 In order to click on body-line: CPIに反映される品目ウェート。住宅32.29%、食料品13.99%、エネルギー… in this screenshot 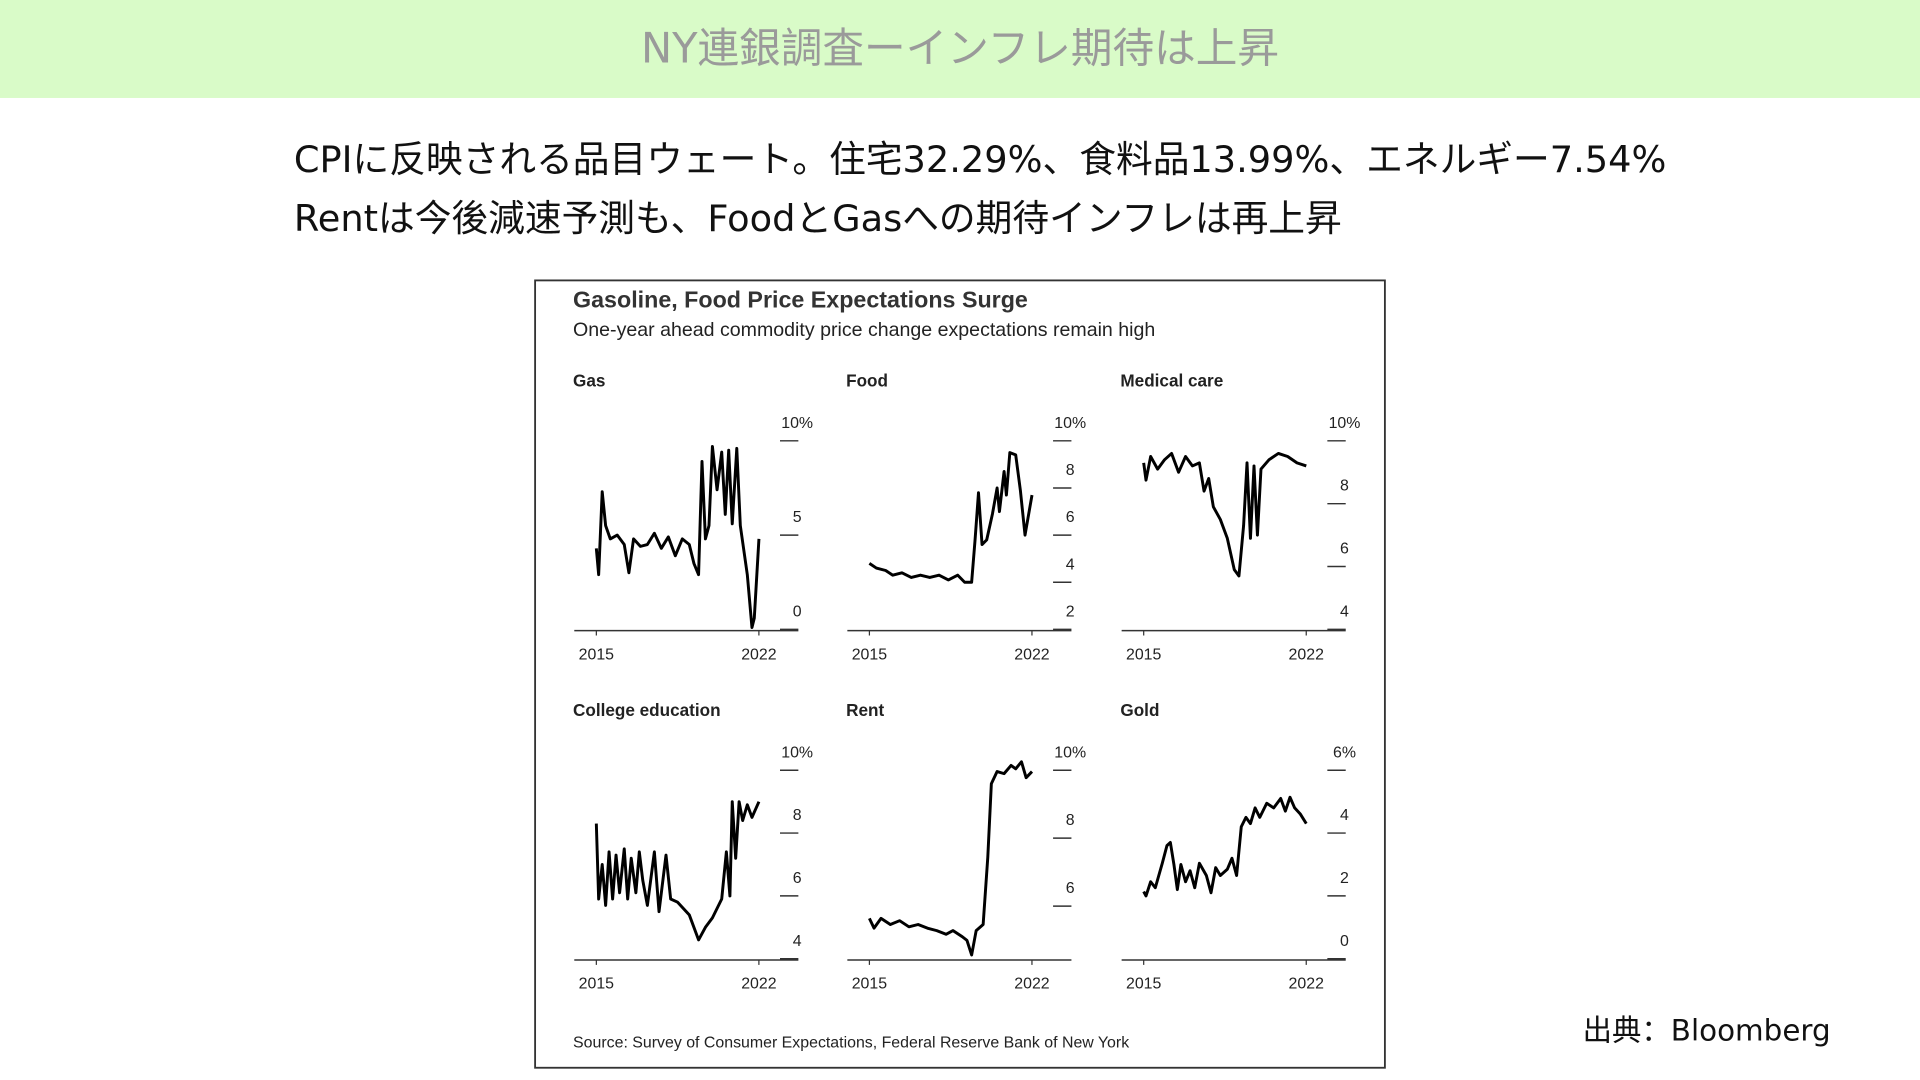, I will do `click(980, 159)`.